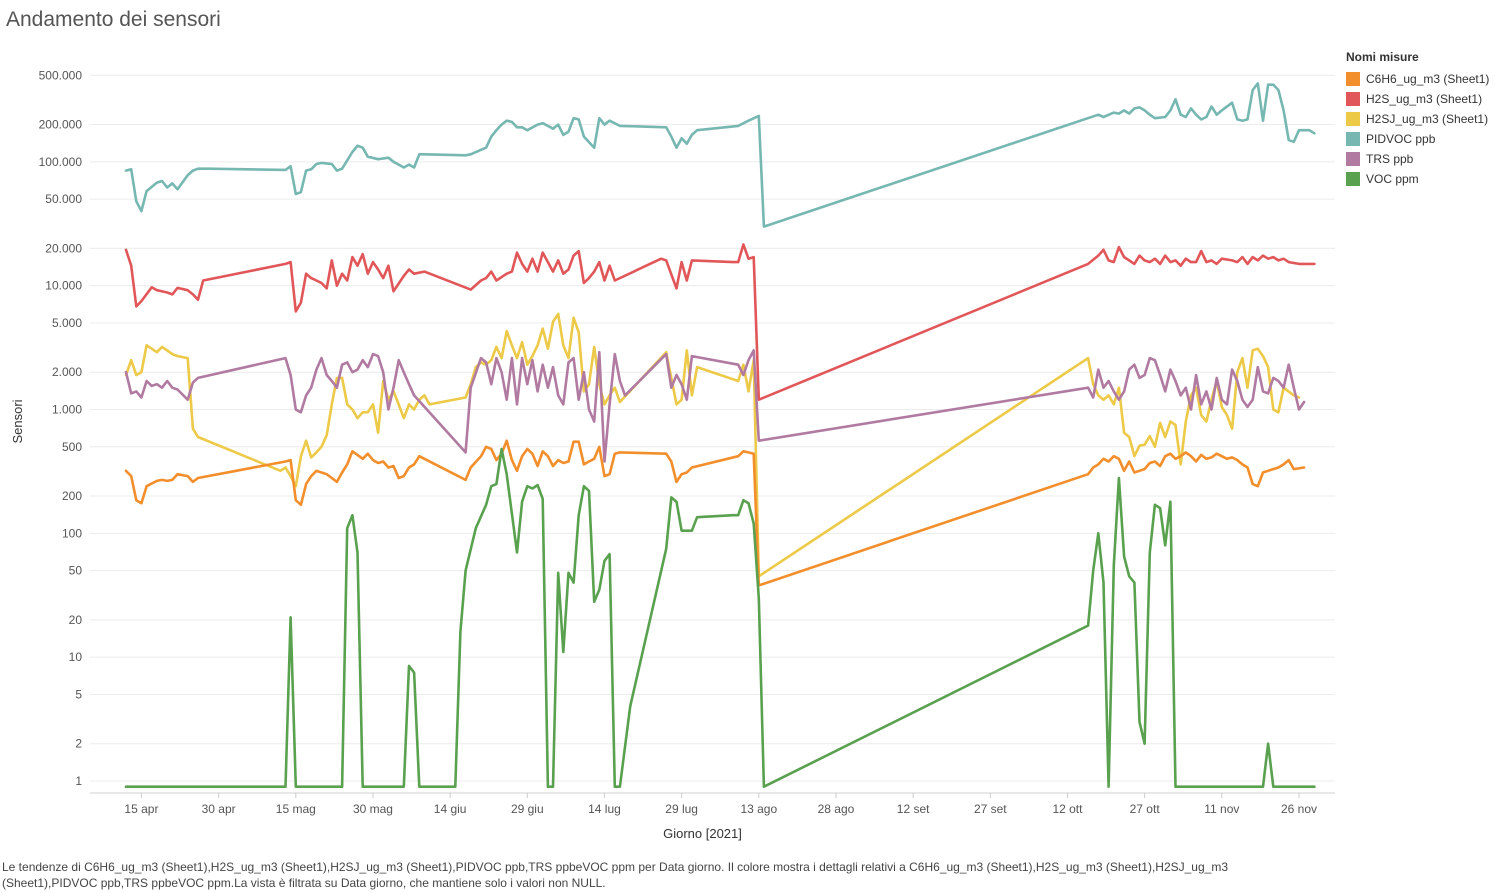 The height and width of the screenshot is (893, 1510). Describe the element at coordinates (72, 533) in the screenshot. I see `y-tick-label: 100` at that location.